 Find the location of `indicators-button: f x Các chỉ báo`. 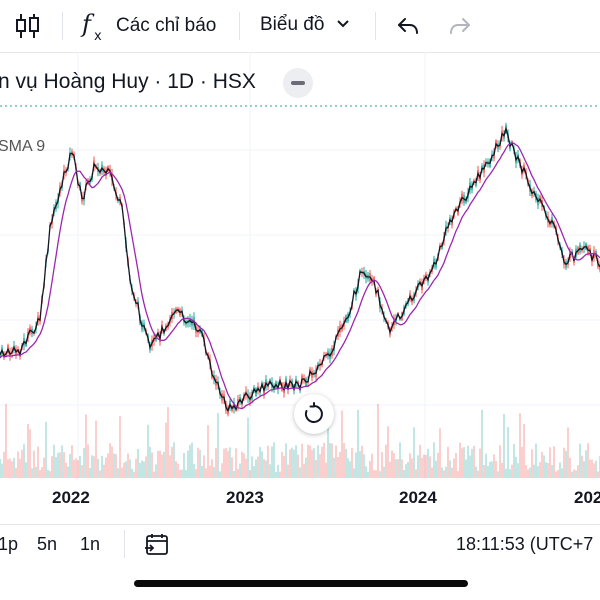

indicators-button: f x Các chỉ báo is located at coordinates (148, 27).